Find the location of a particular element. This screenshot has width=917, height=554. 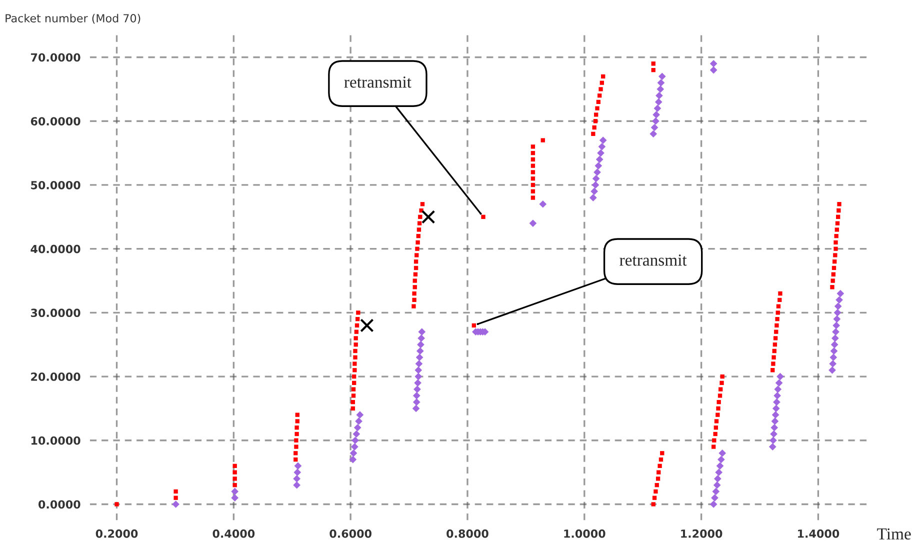

y-tick-label: 70.0000 is located at coordinates (55, 57).